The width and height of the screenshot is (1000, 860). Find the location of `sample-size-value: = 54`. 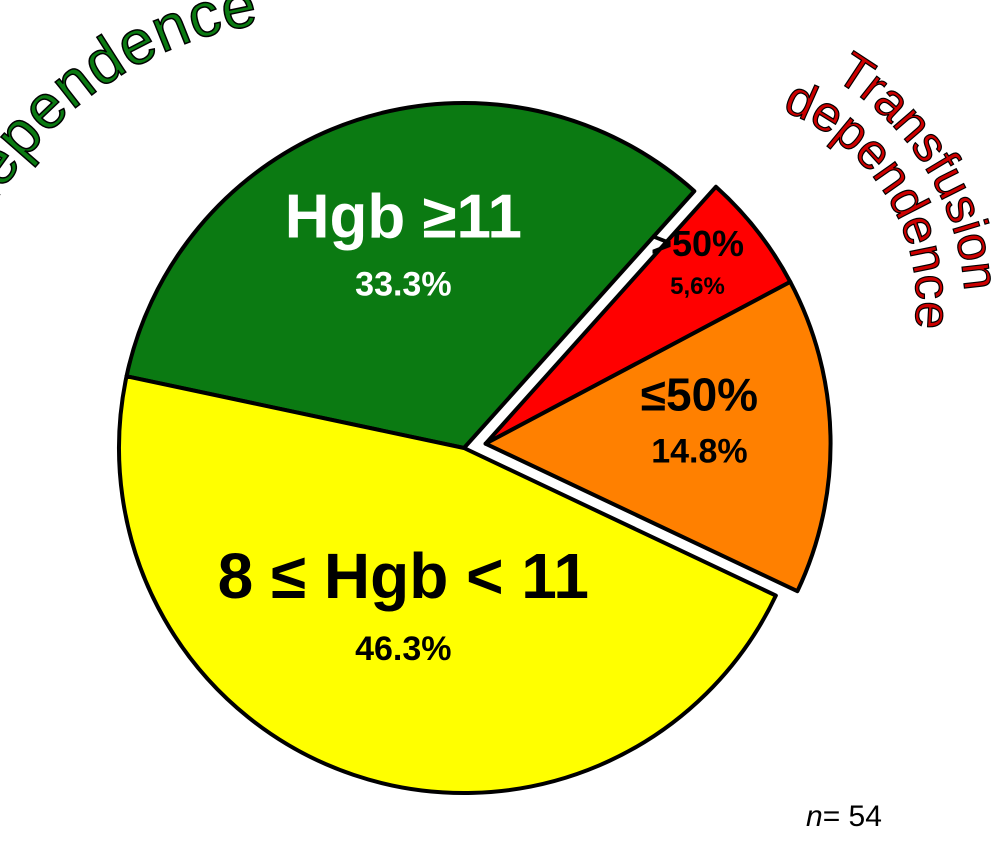

sample-size-value: = 54 is located at coordinates (852, 816).